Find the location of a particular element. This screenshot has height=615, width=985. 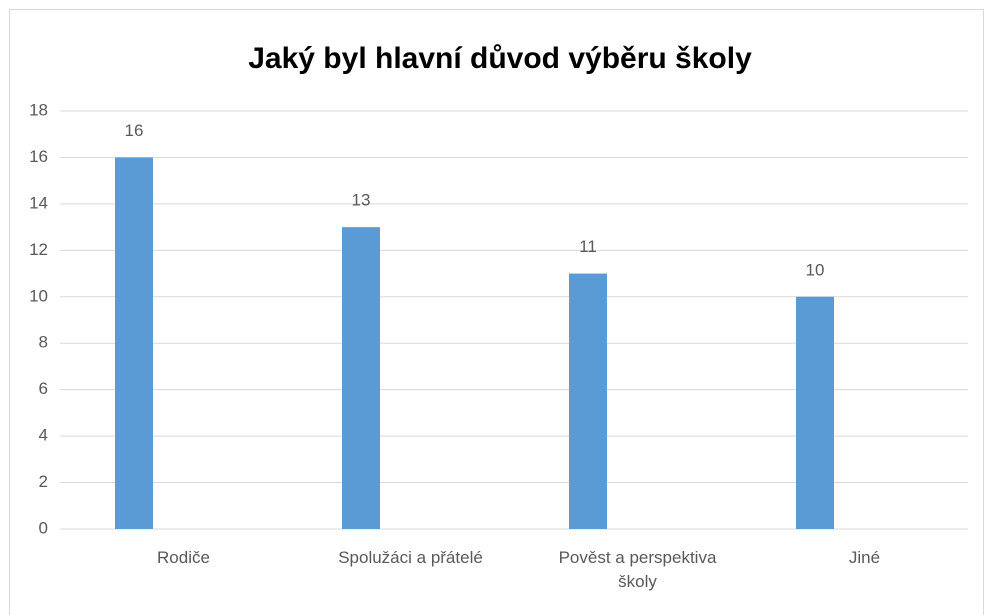

y-tick-label: 18 is located at coordinates (38, 109).